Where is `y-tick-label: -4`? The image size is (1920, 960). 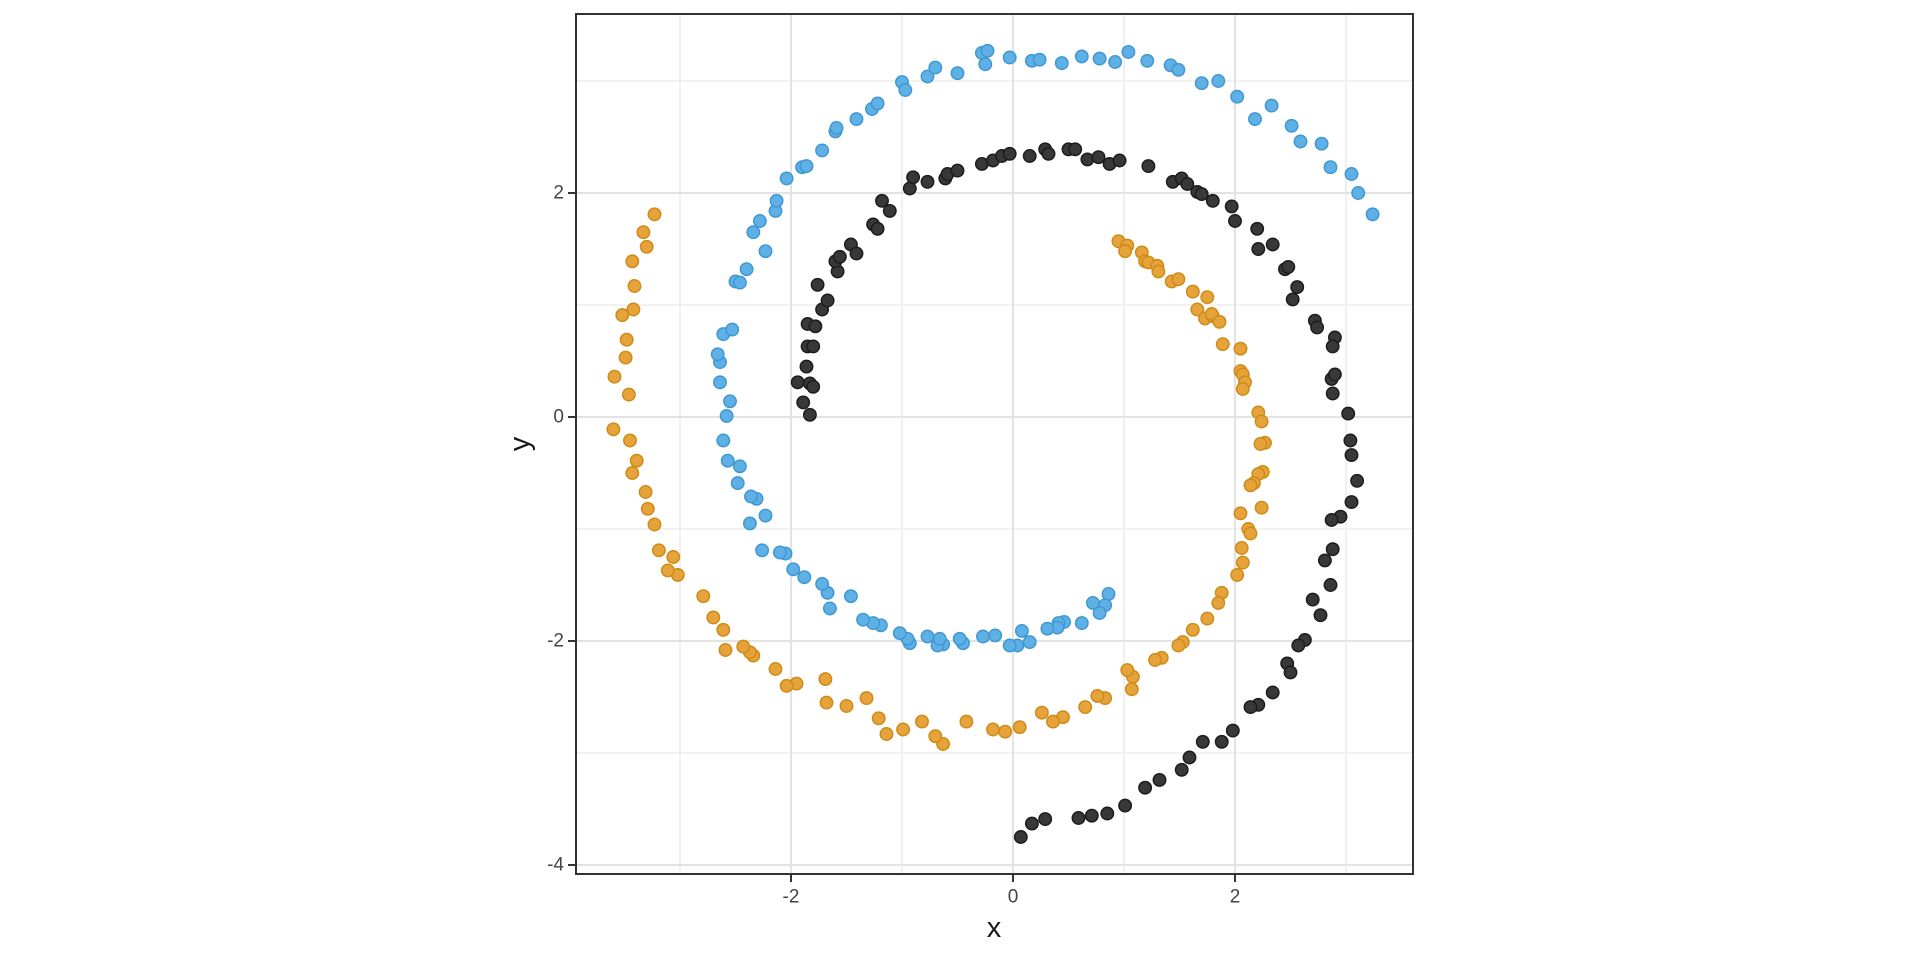
y-tick-label: -4 is located at coordinates (555, 865).